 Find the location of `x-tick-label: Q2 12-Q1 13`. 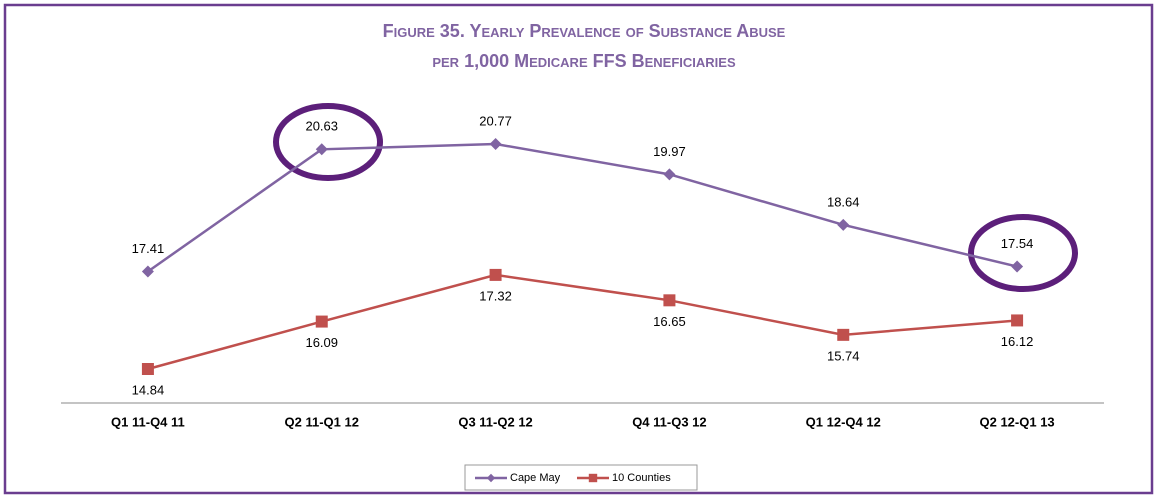

x-tick-label: Q2 12-Q1 13 is located at coordinates (1017, 421).